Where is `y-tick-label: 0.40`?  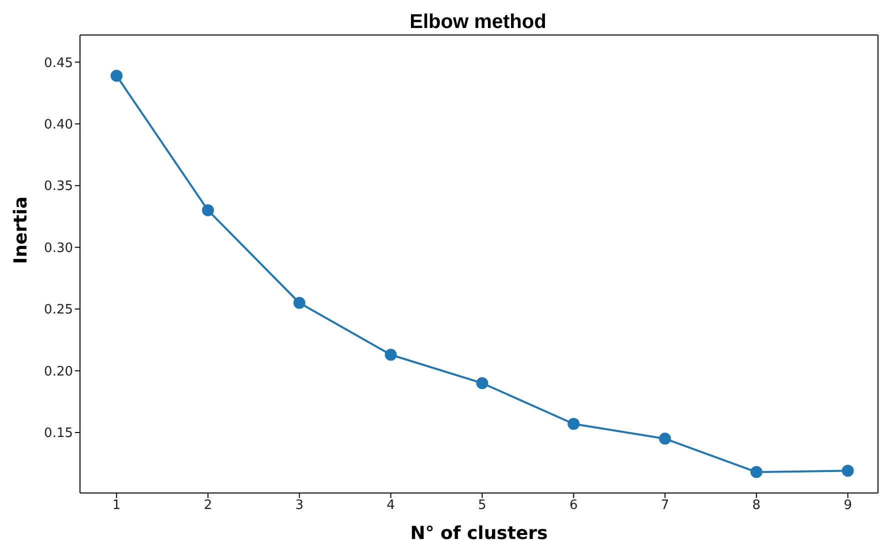 y-tick-label: 0.40 is located at coordinates (58, 125).